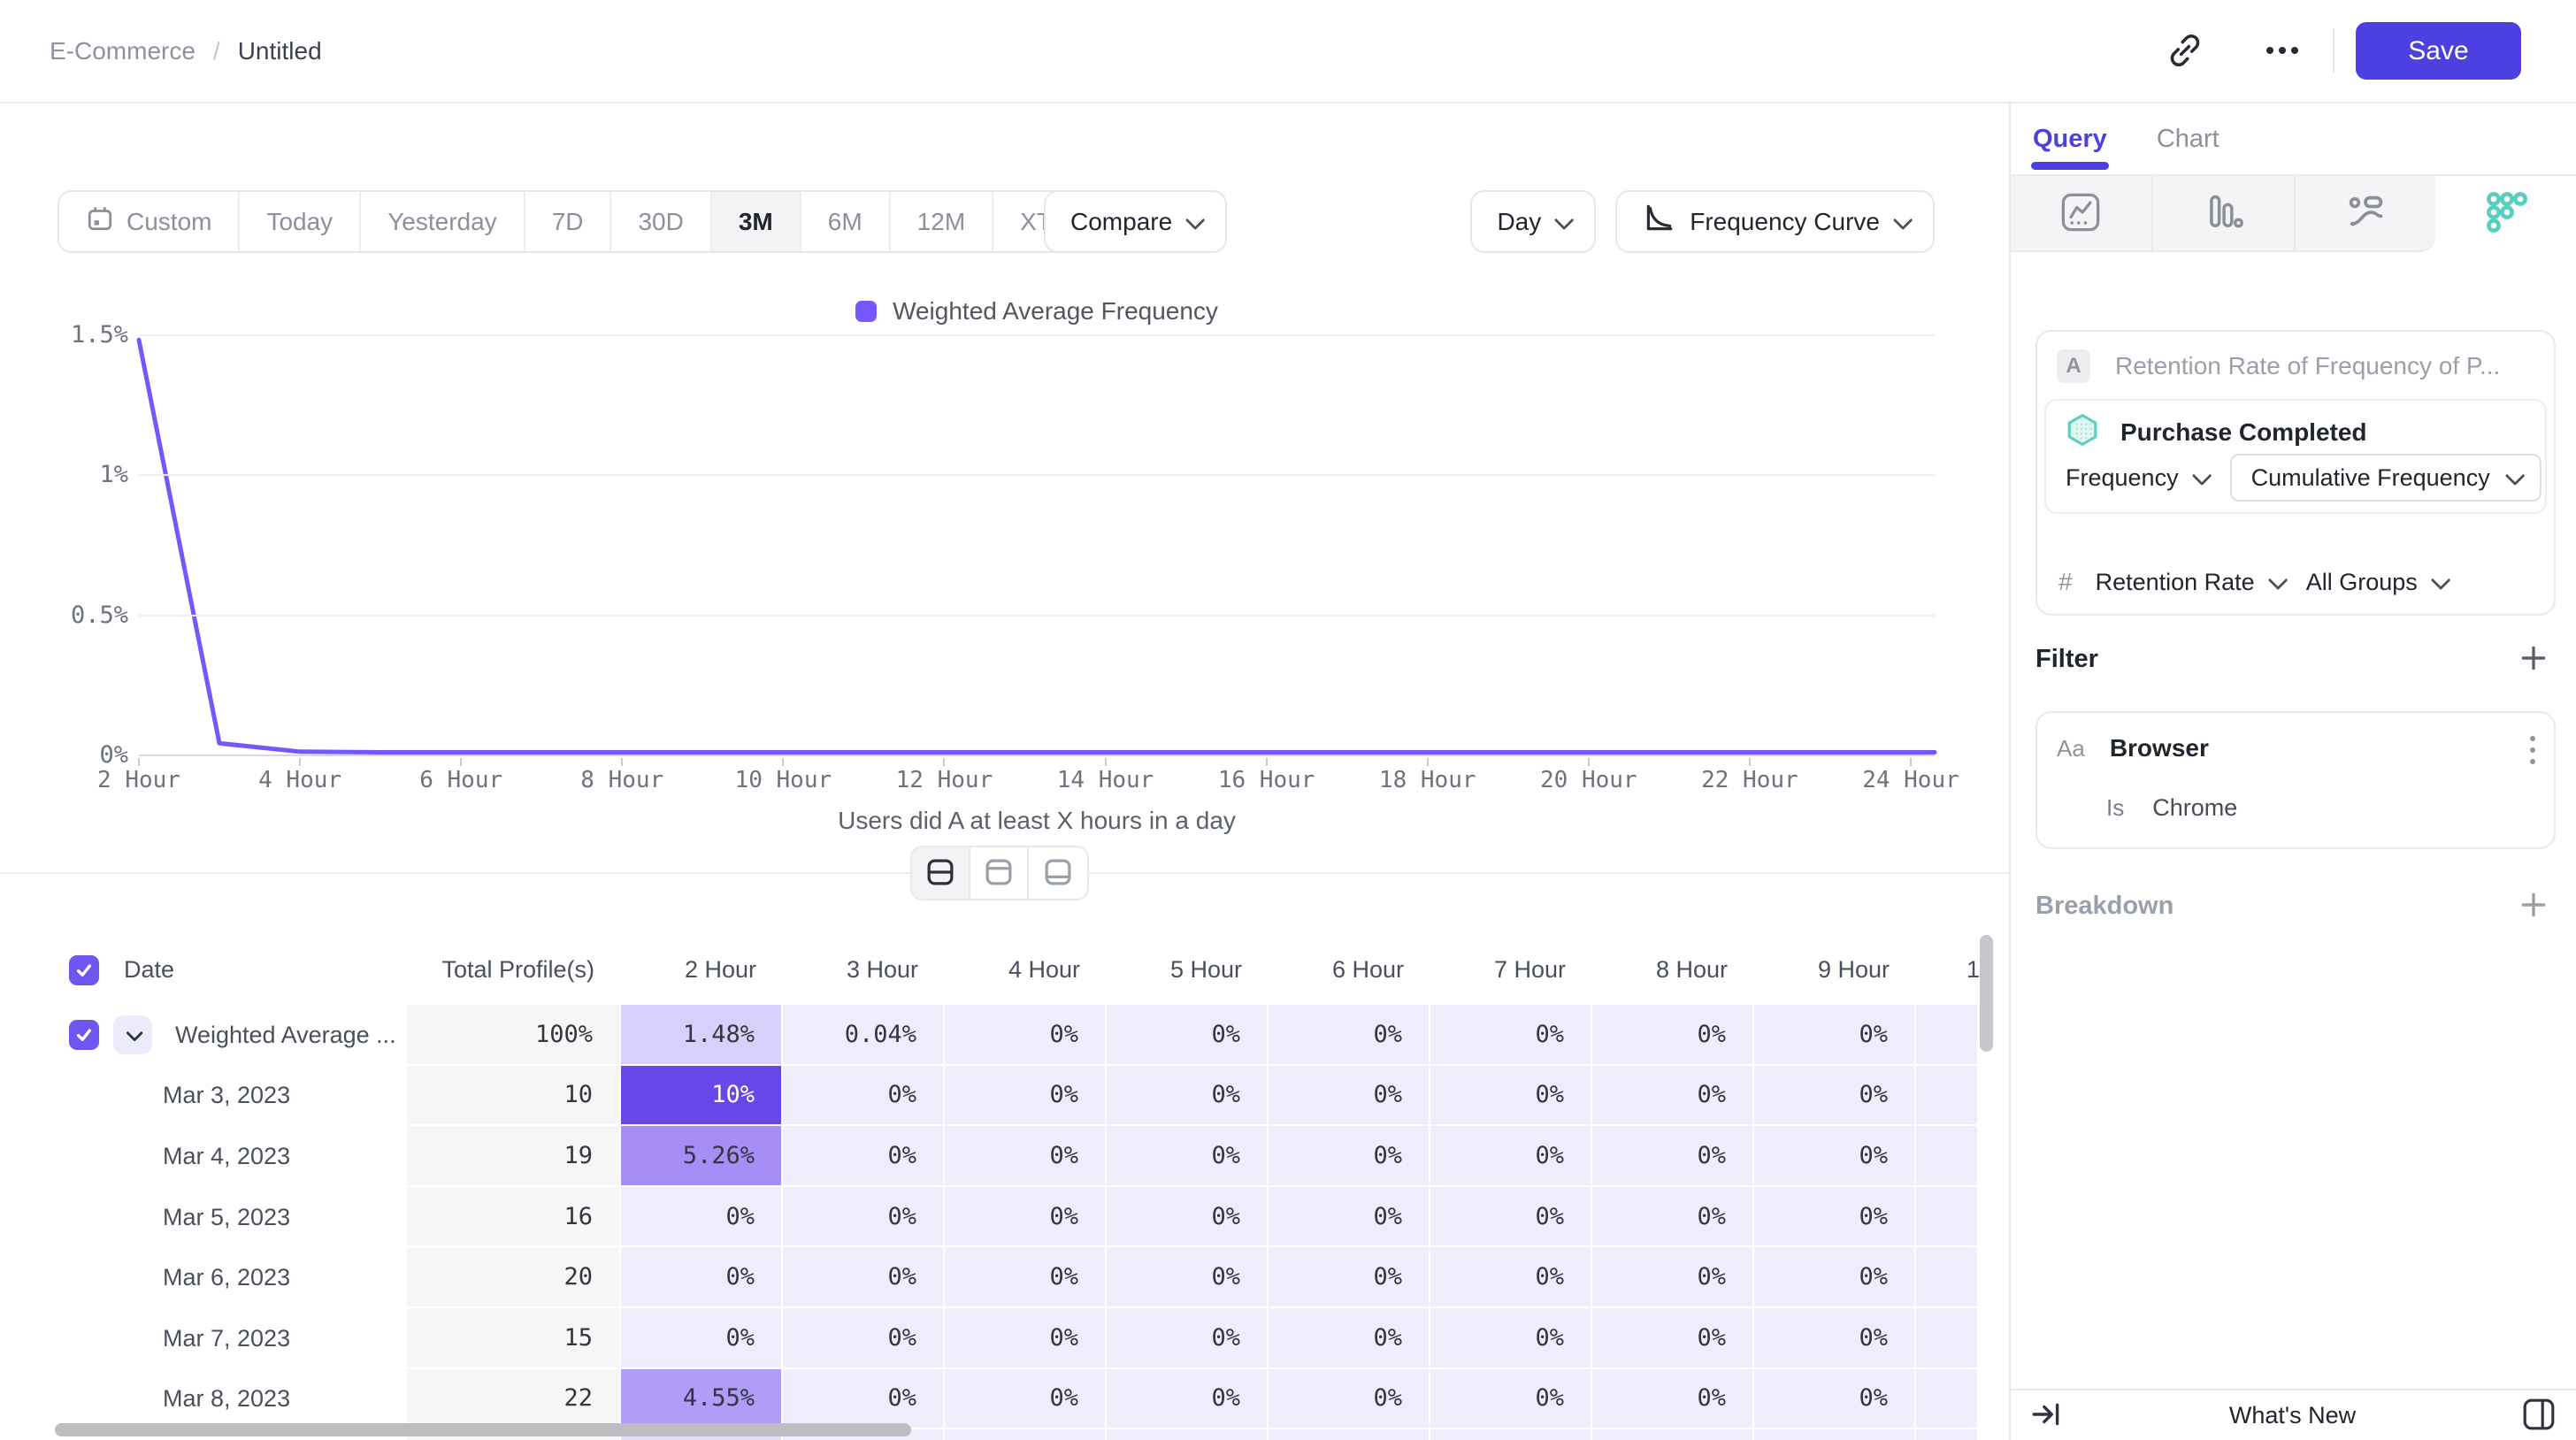 This screenshot has width=2576, height=1440. Describe the element at coordinates (2139, 478) in the screenshot. I see `frequency-dropdown: Frequency` at that location.